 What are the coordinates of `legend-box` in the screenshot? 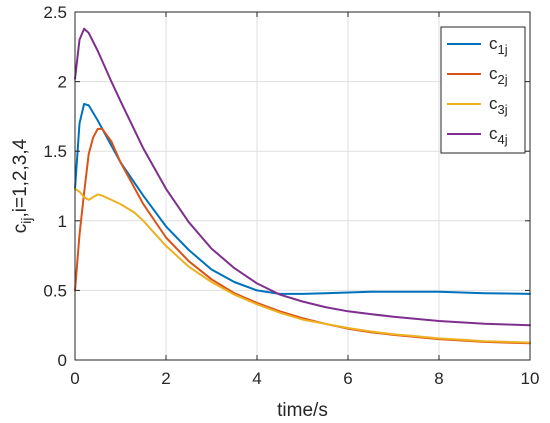 It's located at (483, 90).